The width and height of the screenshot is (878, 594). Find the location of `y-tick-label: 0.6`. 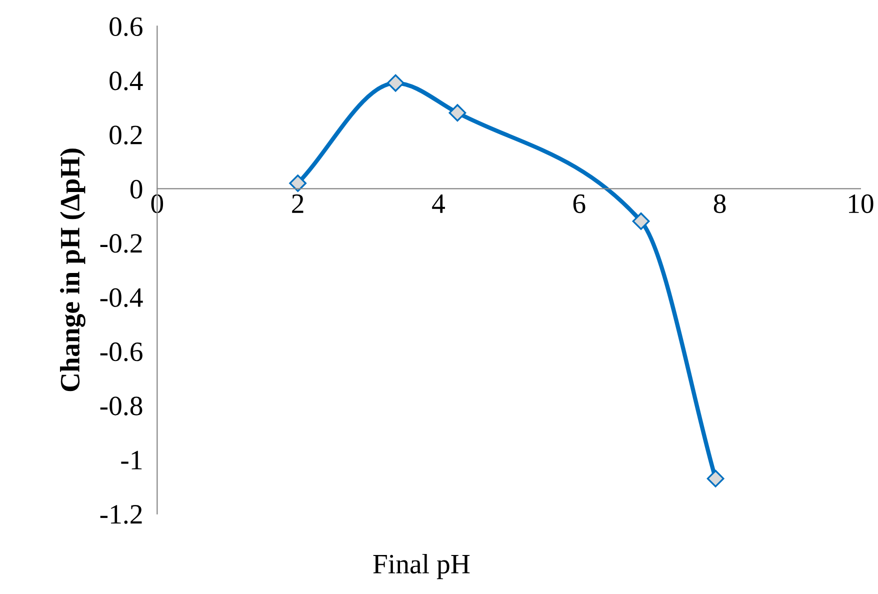

y-tick-label: 0.6 is located at coordinates (126, 26).